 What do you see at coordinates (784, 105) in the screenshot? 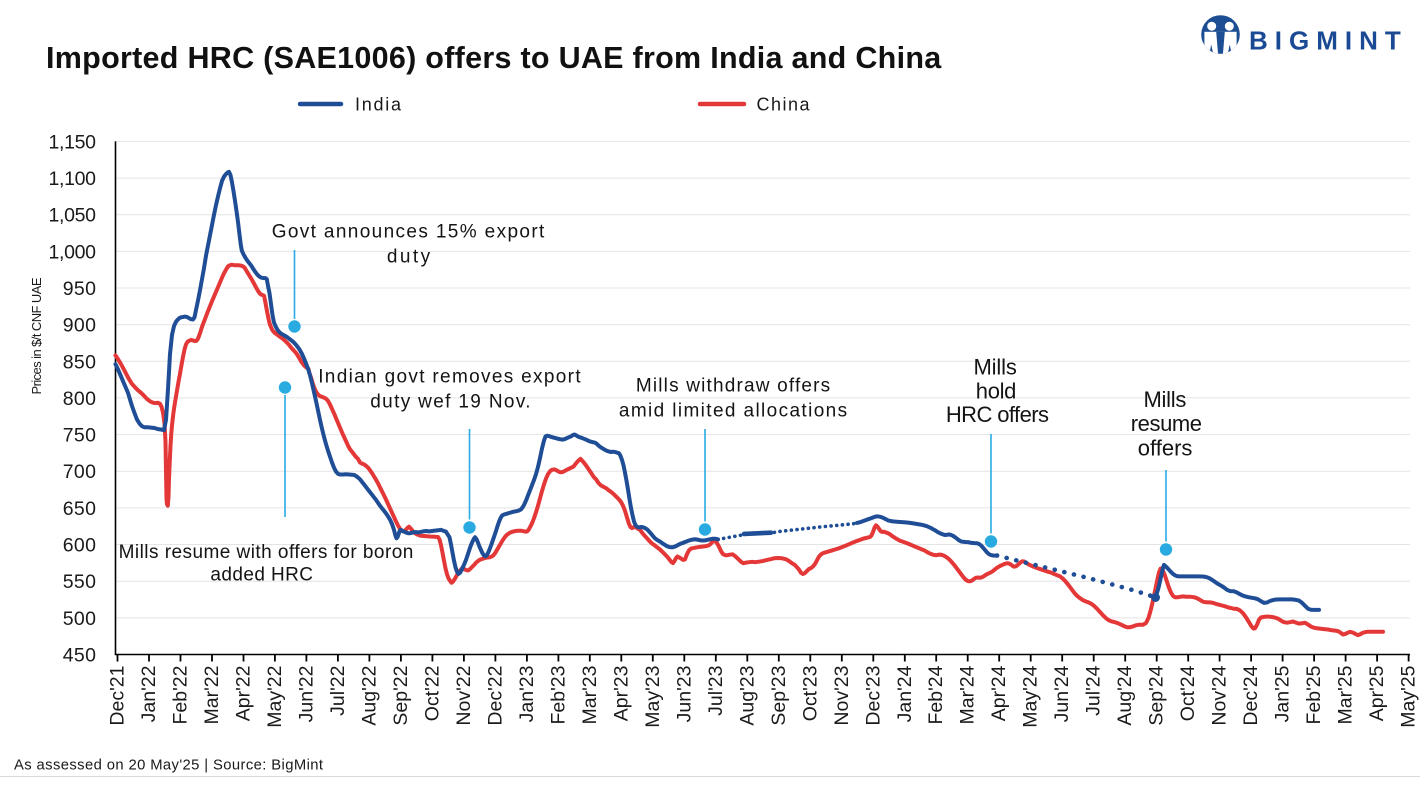
I see `svg-text: China` at bounding box center [784, 105].